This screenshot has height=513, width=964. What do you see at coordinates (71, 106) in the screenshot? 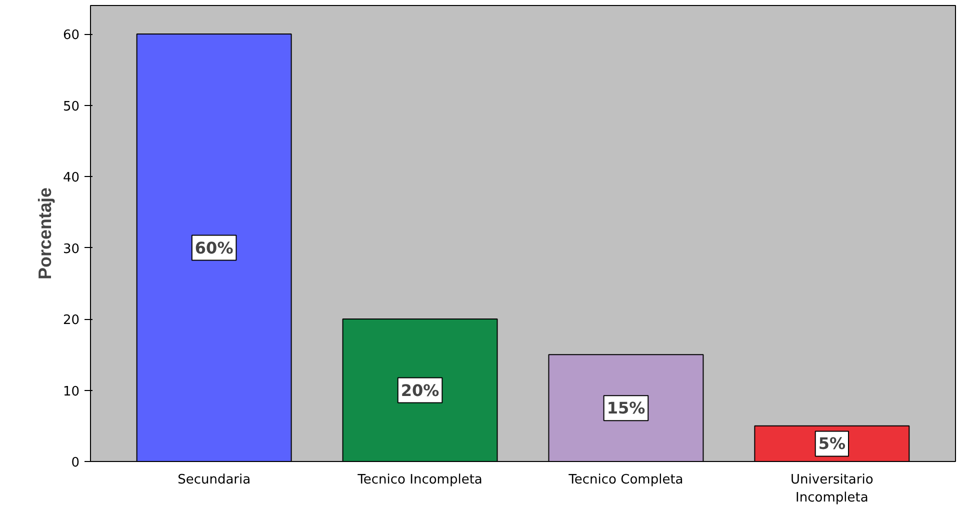
I see `y-tick-label: 50` at bounding box center [71, 106].